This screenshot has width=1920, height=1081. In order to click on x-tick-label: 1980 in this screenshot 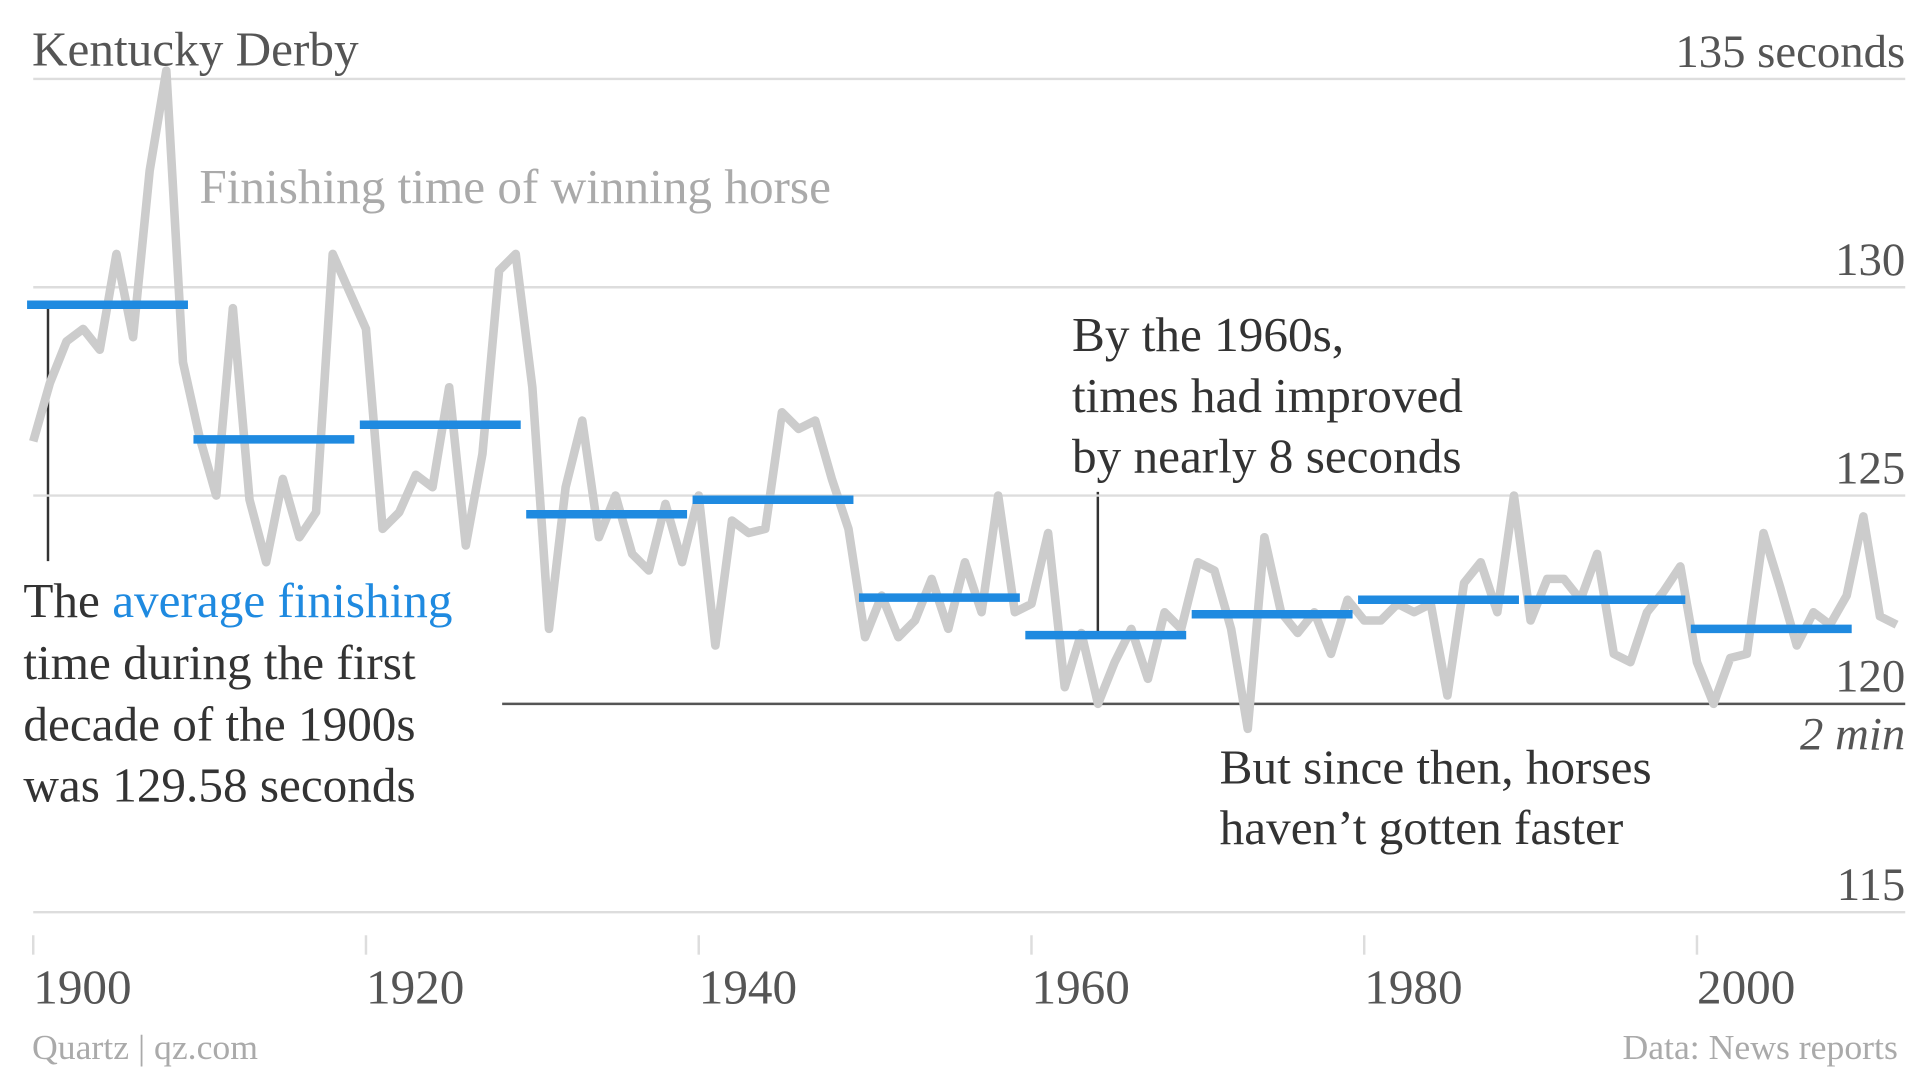, I will do `click(1413, 987)`.